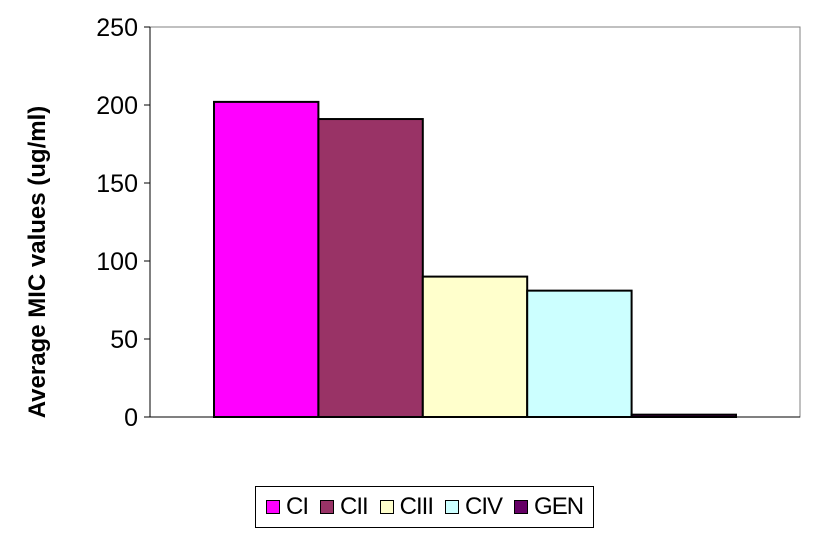  I want to click on bar-ciii, so click(475, 346).